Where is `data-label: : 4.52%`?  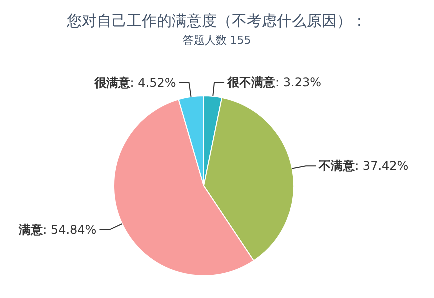
data-label: : 4.52% is located at coordinates (153, 83).